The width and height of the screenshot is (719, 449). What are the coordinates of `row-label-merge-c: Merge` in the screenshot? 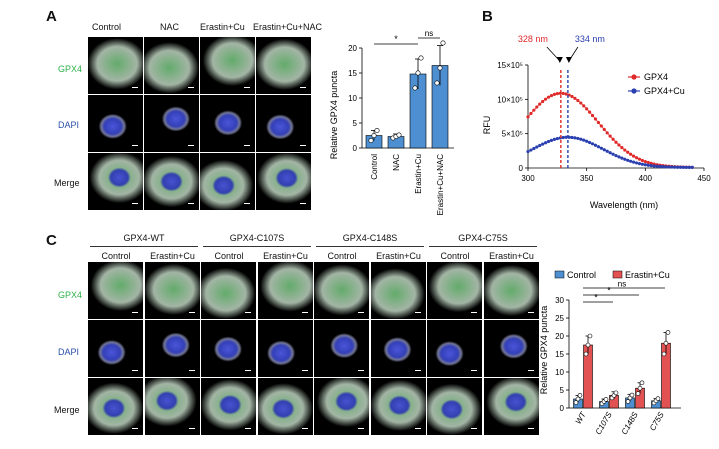 It's located at (67, 410).